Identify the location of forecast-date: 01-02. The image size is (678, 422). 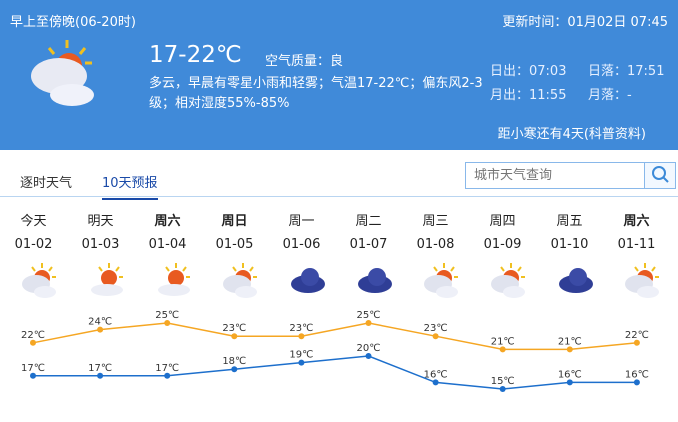
(33, 244).